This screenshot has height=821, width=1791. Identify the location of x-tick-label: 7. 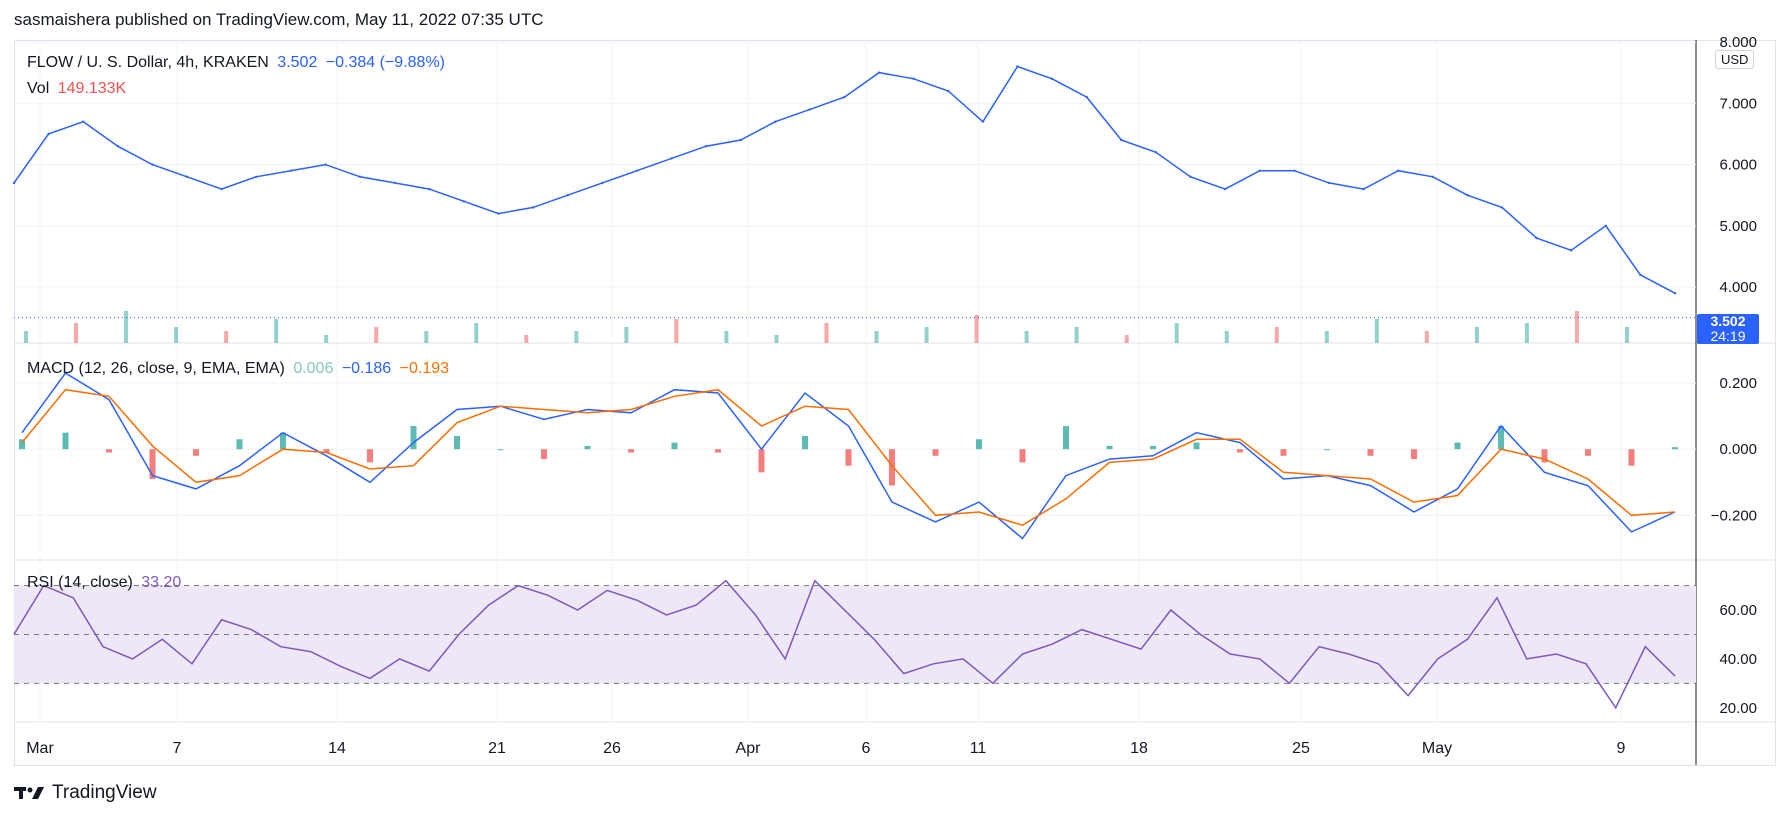
(177, 748).